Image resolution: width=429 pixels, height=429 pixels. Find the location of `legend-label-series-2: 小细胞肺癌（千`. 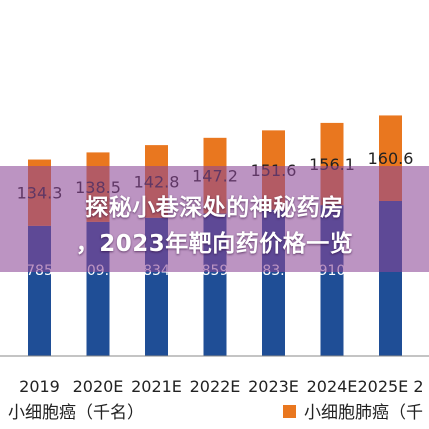

legend-label-series-2: 小细胞肺癌（千 is located at coordinates (363, 413).